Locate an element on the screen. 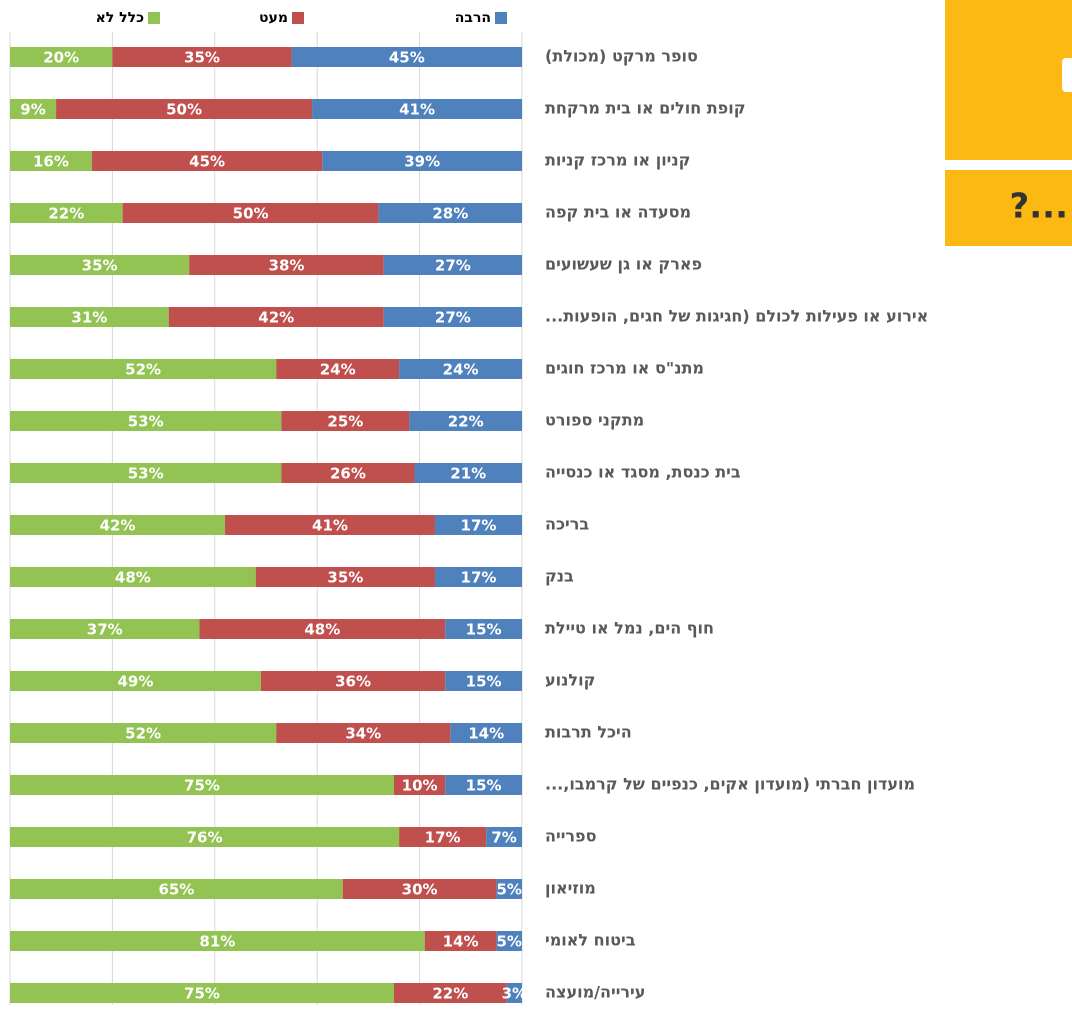 The width and height of the screenshot is (1072, 1010). side-panel-inset is located at coordinates (1067, 75).